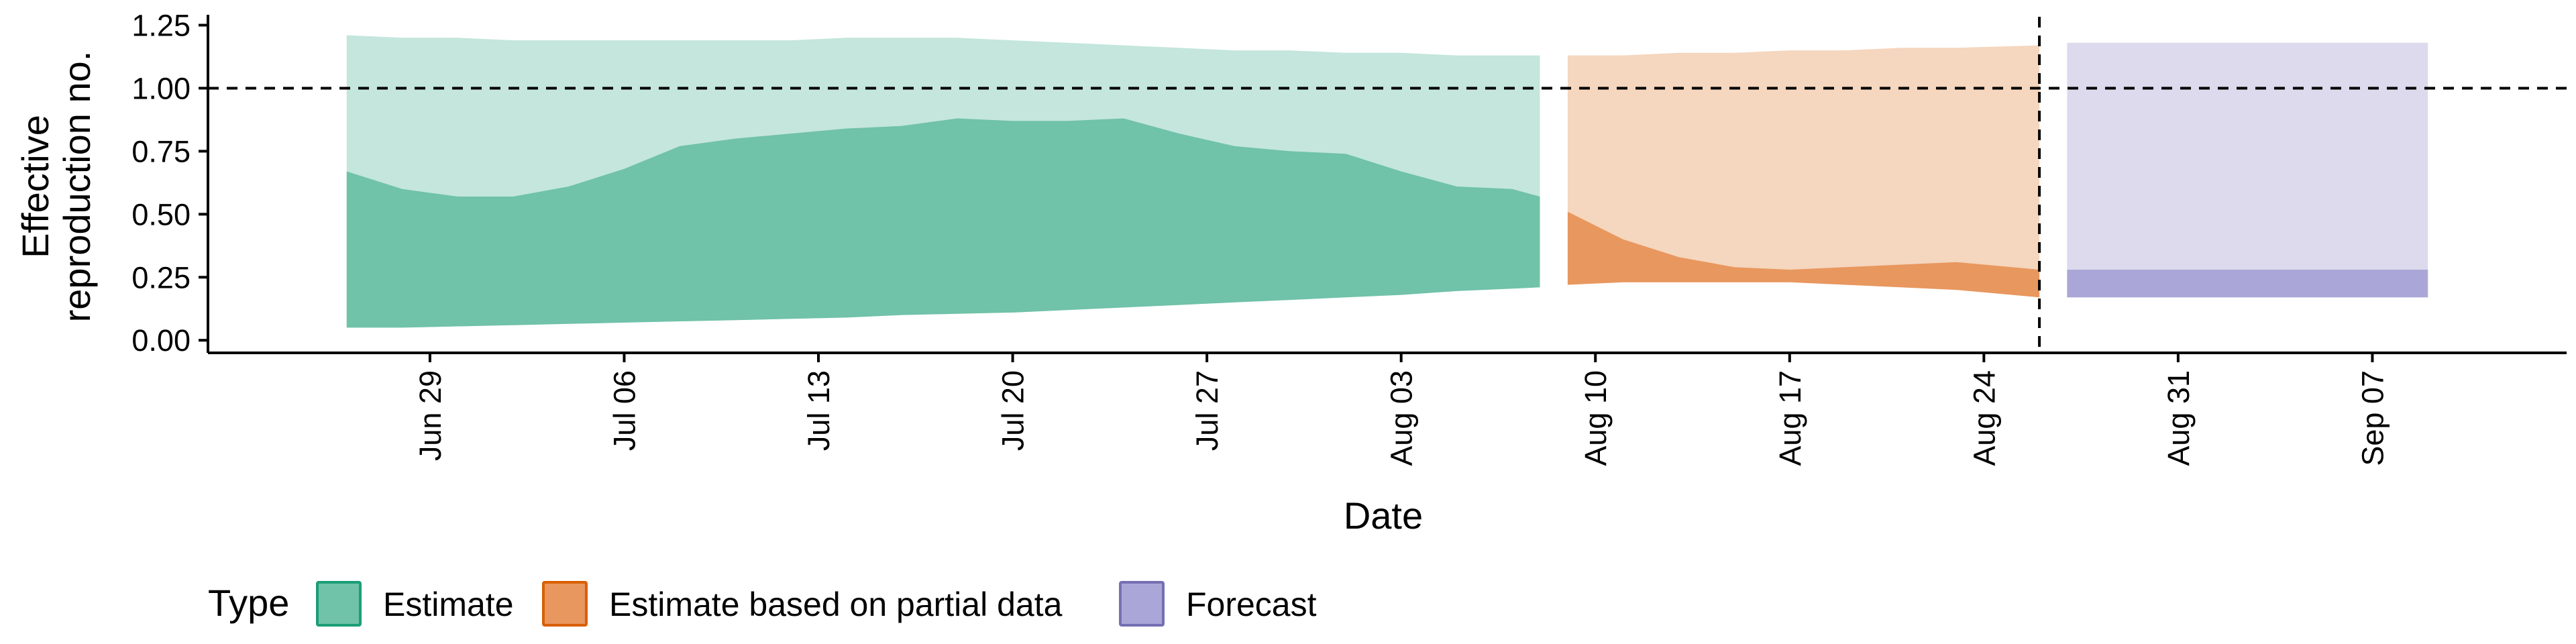 This screenshot has height=644, width=2576. Describe the element at coordinates (448, 604) in the screenshot. I see `legend-label: Estimate` at that location.